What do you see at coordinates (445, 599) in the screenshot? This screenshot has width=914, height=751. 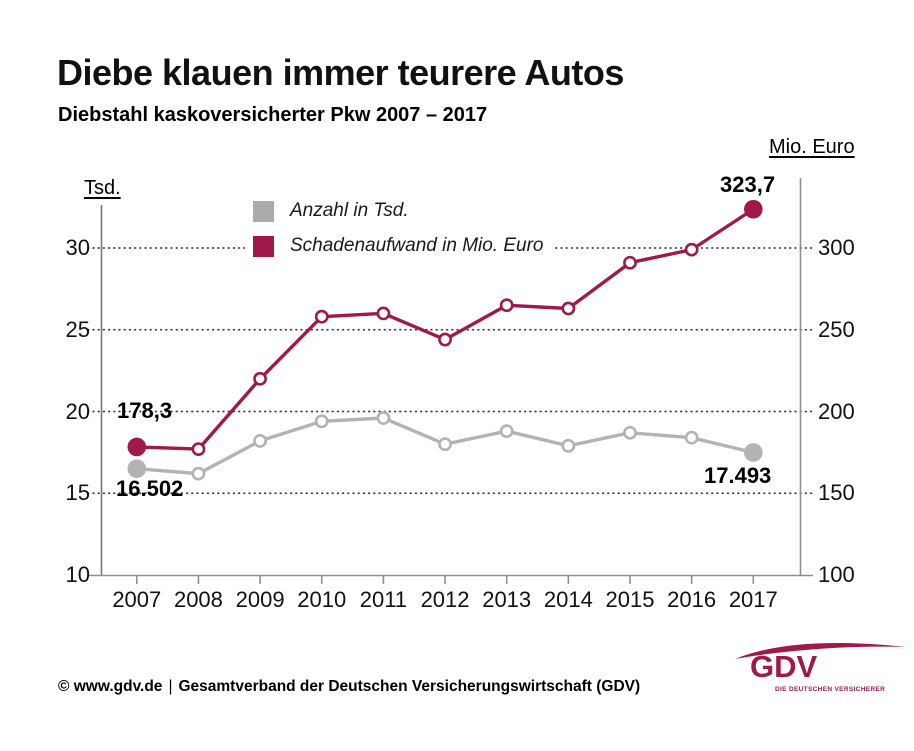 I see `x-axis-label: 2012` at bounding box center [445, 599].